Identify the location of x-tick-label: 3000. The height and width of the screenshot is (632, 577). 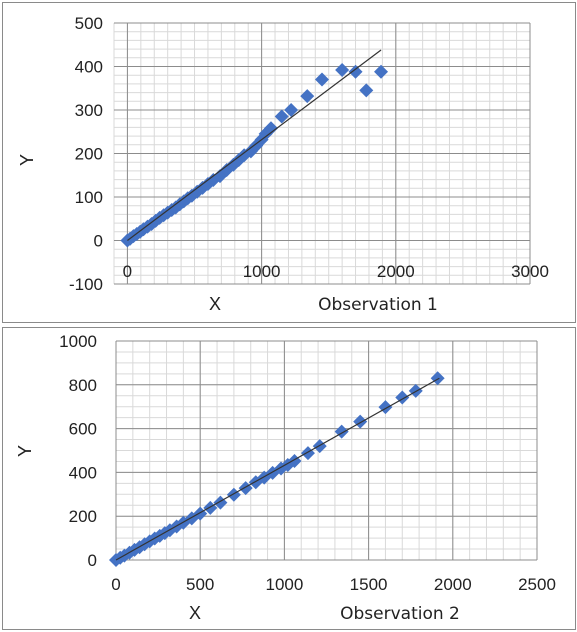
(530, 271).